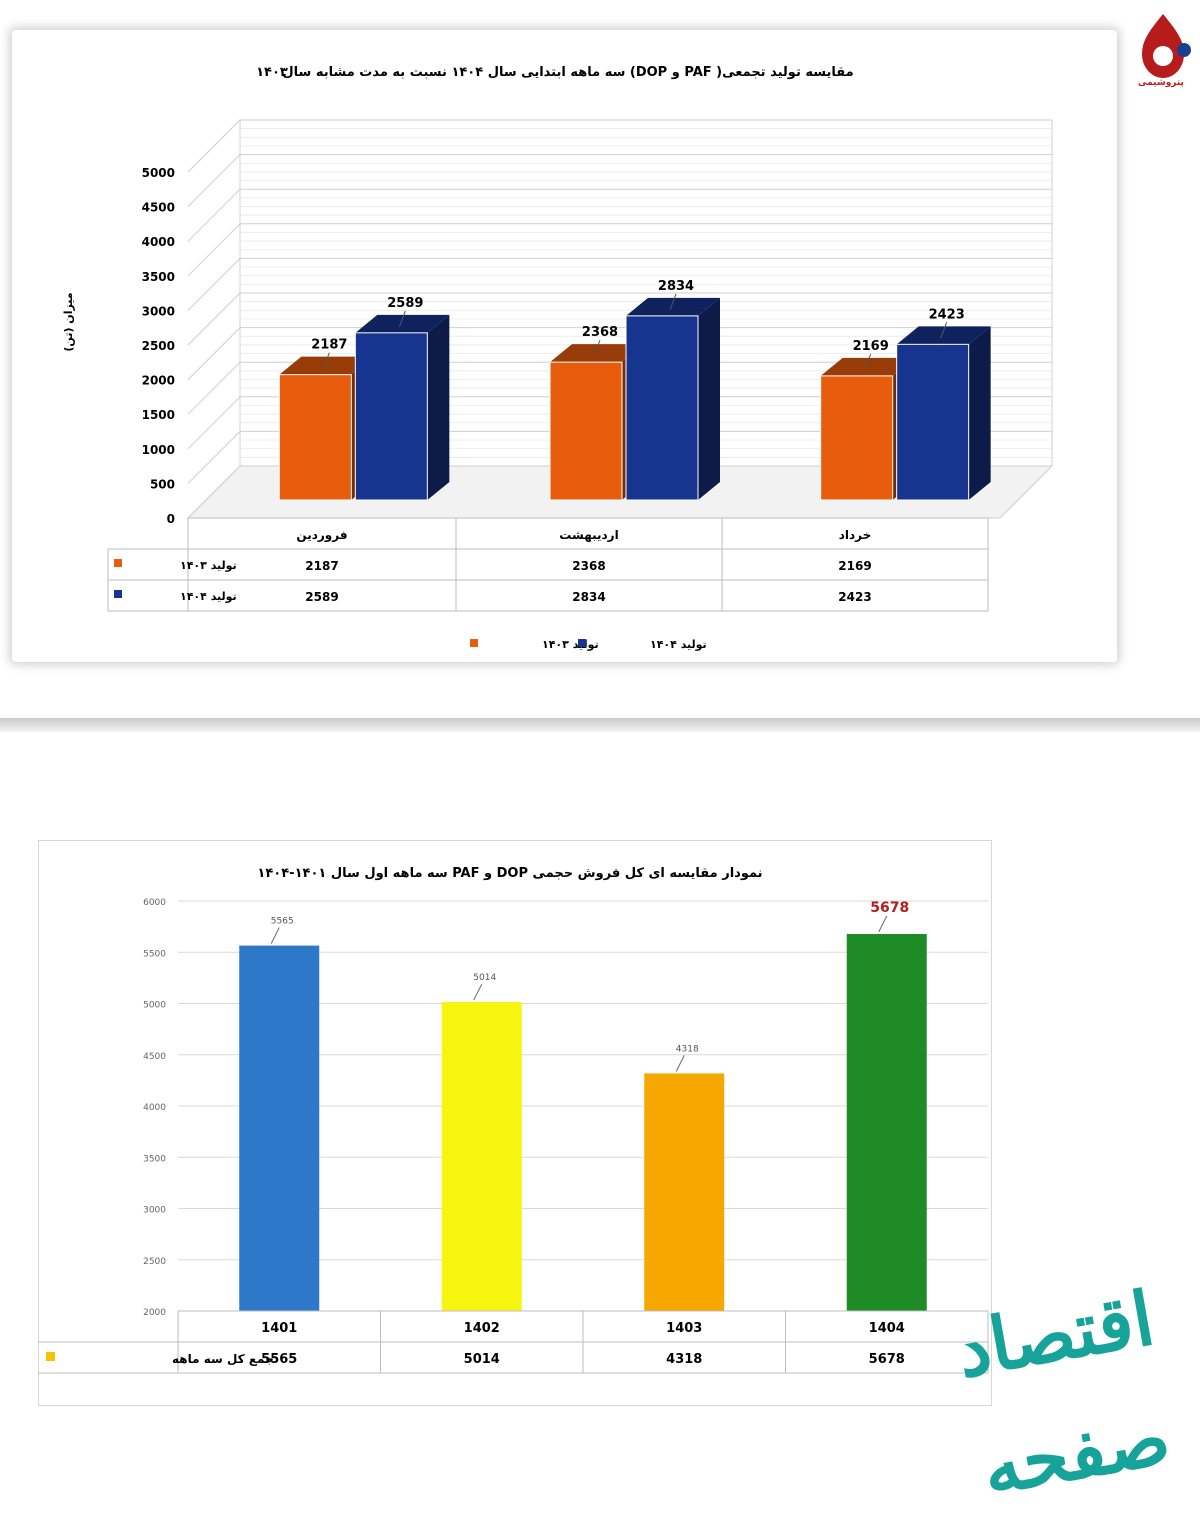 This screenshot has height=1535, width=1200. What do you see at coordinates (684, 1328) in the screenshot?
I see `table-category: 1403` at bounding box center [684, 1328].